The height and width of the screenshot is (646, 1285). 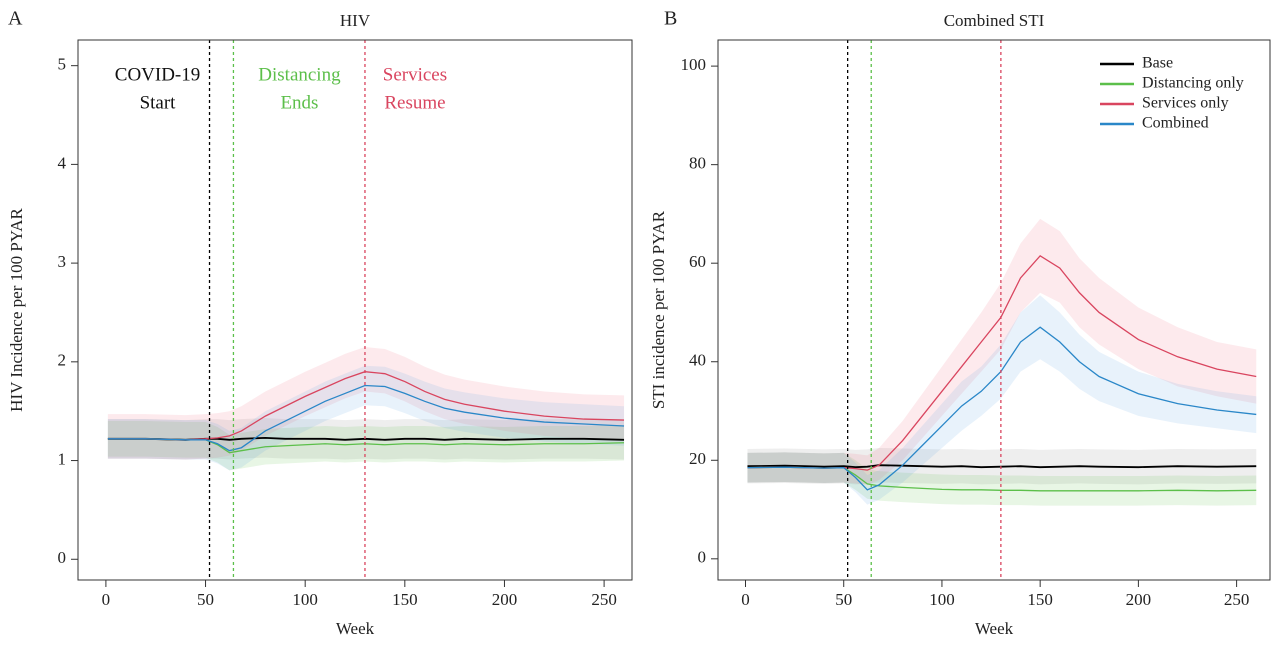 I want to click on legend-label: Base, so click(x=1157, y=63).